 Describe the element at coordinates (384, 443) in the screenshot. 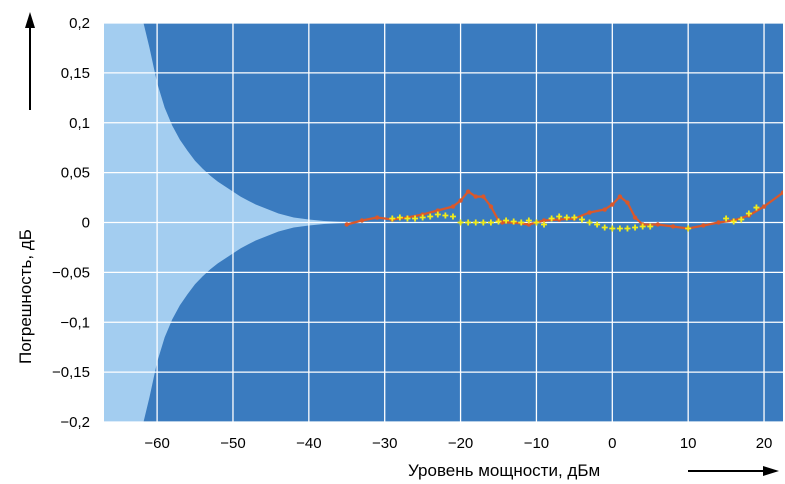

I see `x-tick-label: −30` at that location.